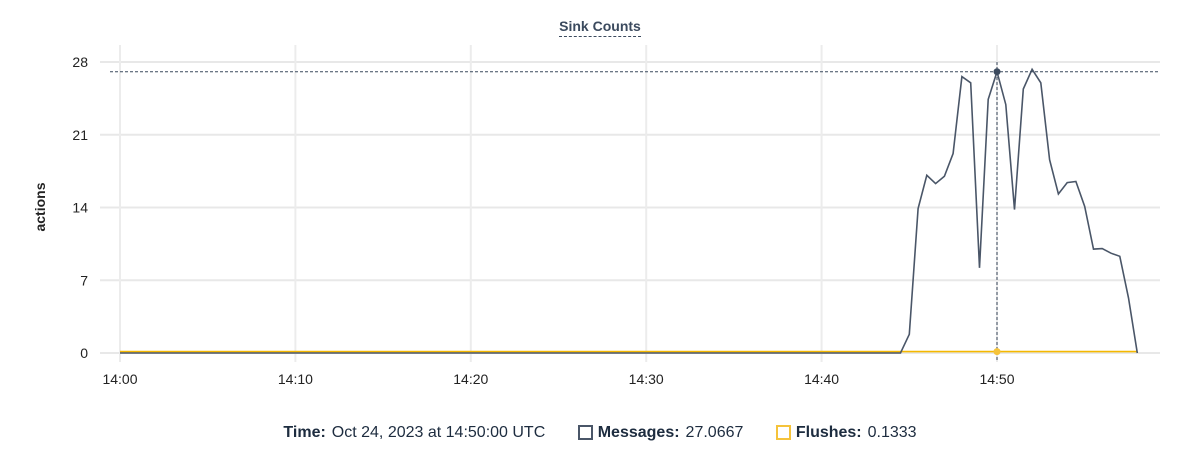  What do you see at coordinates (996, 379) in the screenshot?
I see `x-tick-label: 14:50` at bounding box center [996, 379].